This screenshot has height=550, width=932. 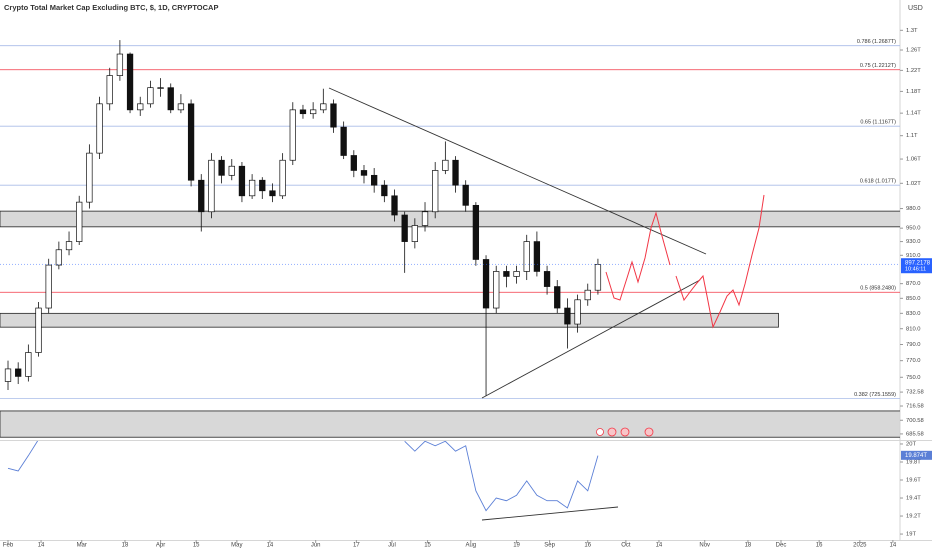 What do you see at coordinates (913, 284) in the screenshot?
I see `y-tick-label: 870.0` at bounding box center [913, 284].